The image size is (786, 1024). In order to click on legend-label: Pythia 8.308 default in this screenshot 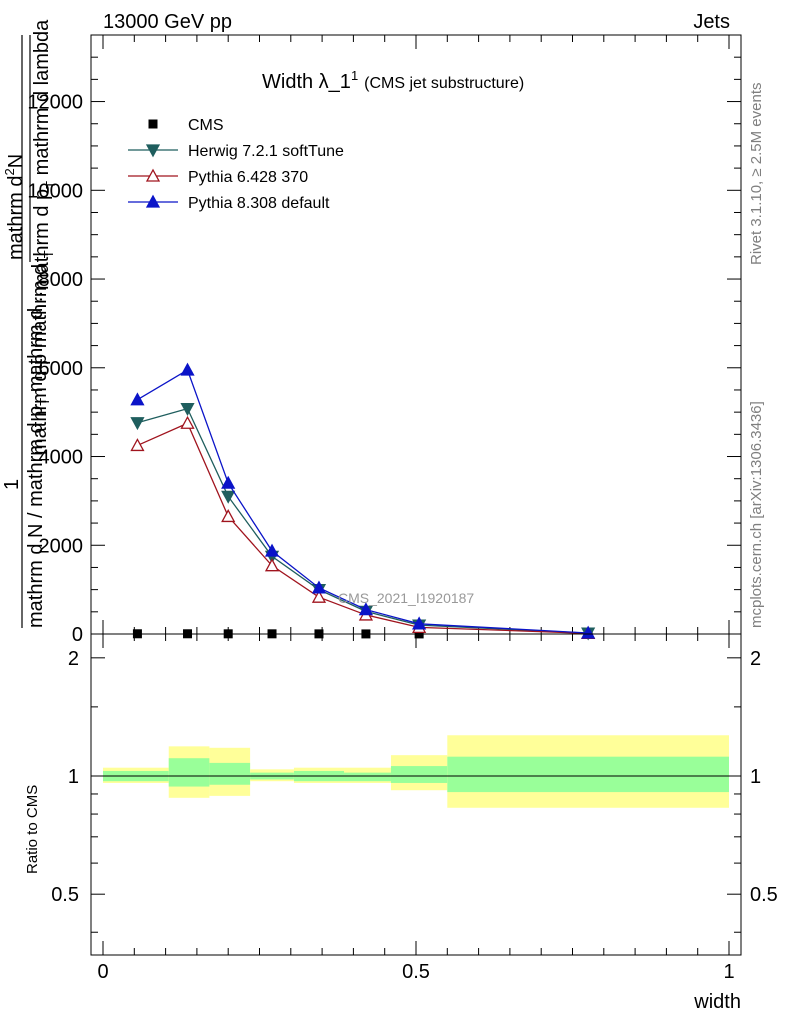, I will do `click(259, 203)`.